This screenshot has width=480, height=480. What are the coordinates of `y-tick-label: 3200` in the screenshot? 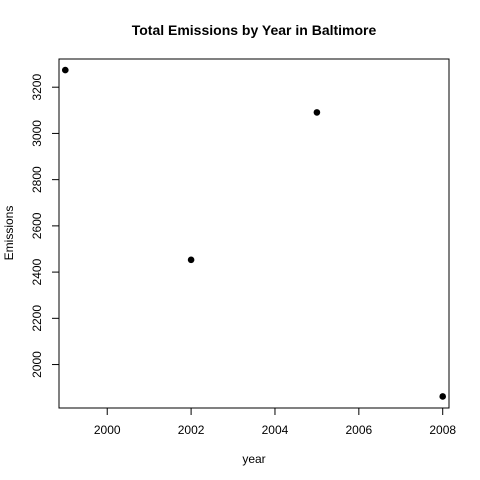 It's located at (37, 87).